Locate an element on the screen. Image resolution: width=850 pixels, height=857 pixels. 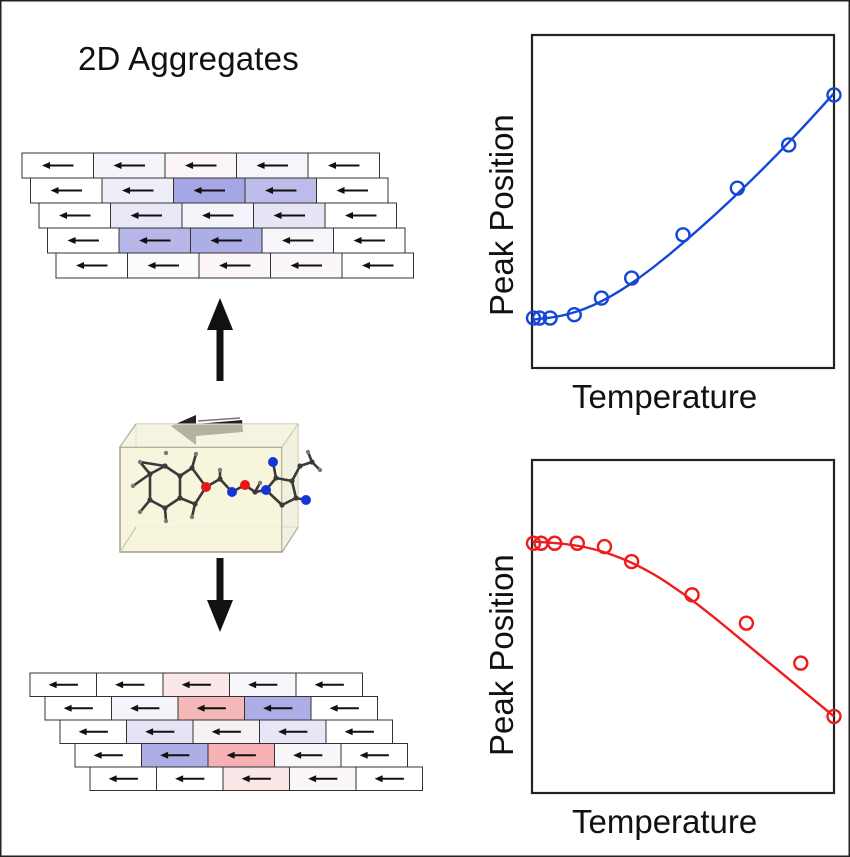
chart-2-xlabel: Temperature is located at coordinates (665, 821).